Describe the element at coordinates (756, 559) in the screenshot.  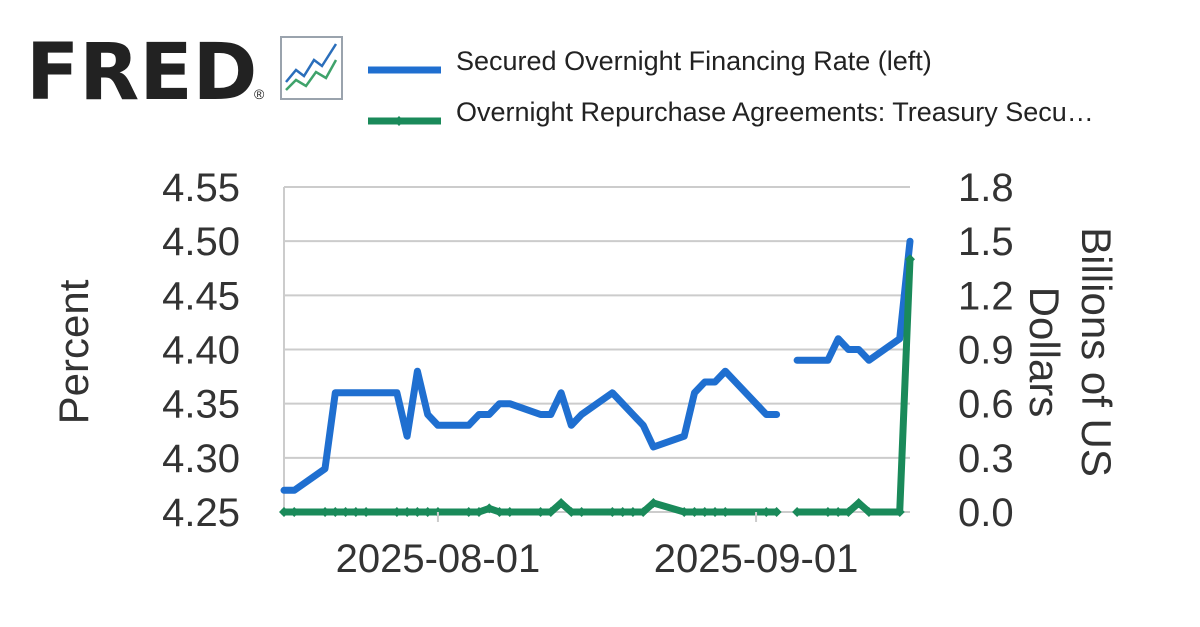
I see `x-tick-label: 2025-09-01` at that location.